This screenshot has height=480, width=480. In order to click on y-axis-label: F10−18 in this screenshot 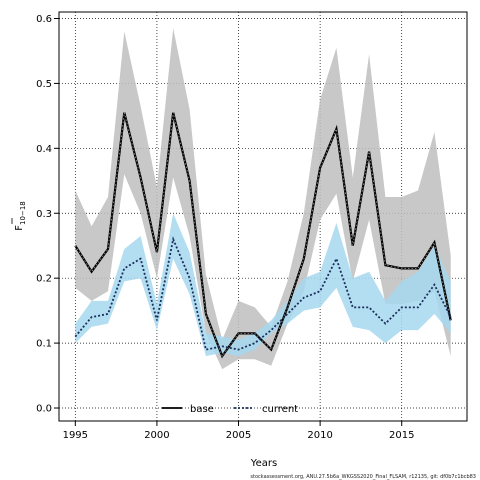, I will do `click(19, 216)`.